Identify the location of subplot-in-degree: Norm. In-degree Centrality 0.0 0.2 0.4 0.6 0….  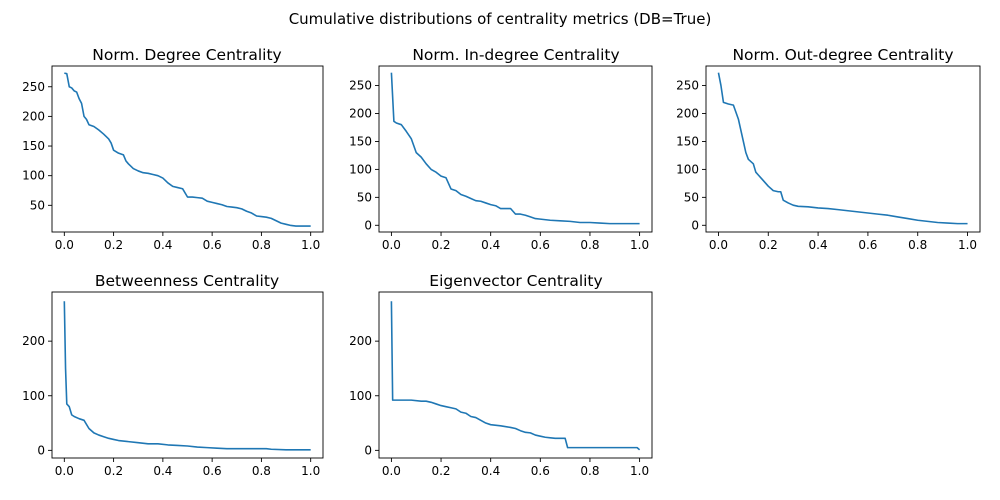
(501, 149).